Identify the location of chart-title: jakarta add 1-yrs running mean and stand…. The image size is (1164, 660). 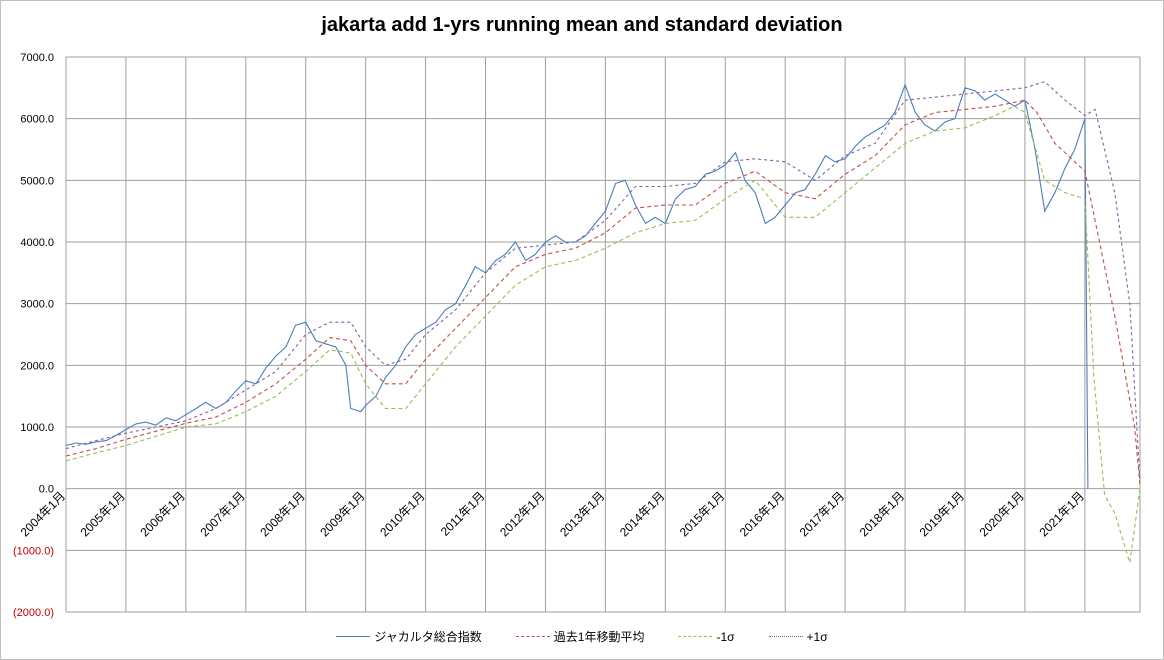
(582, 25).